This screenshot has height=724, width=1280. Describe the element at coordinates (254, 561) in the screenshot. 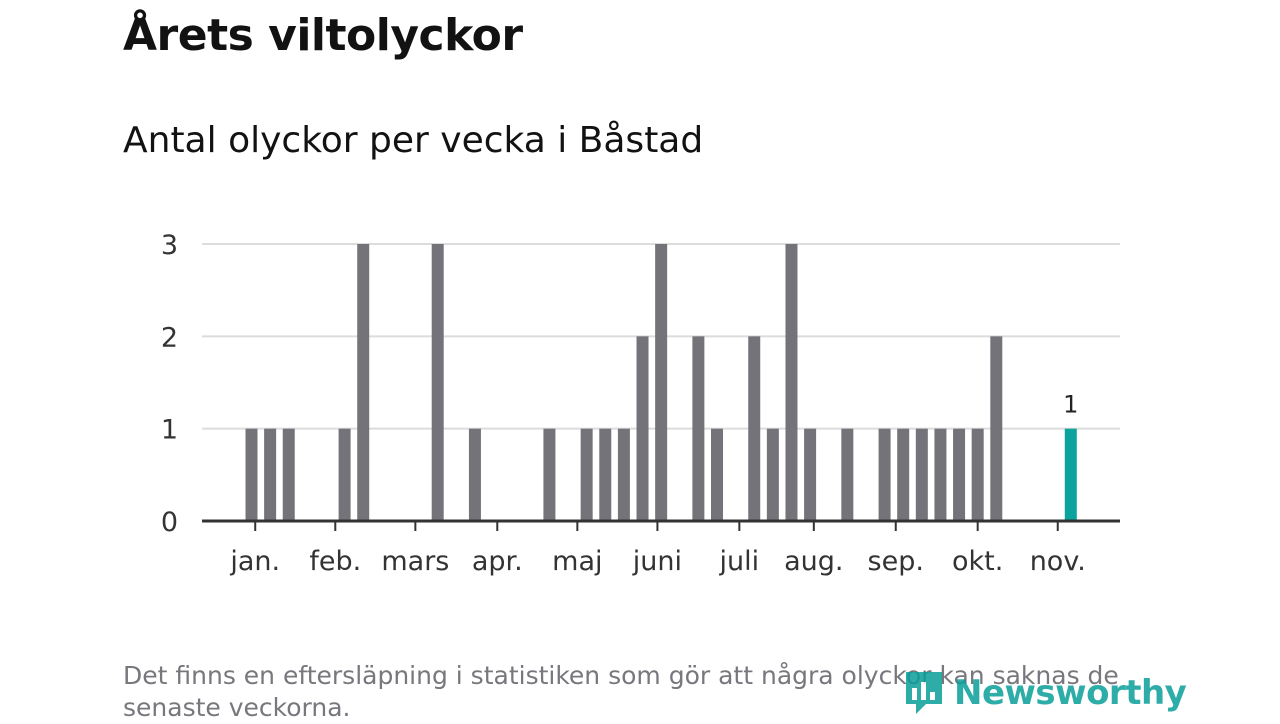

I see `x-tick-label: jan.` at that location.